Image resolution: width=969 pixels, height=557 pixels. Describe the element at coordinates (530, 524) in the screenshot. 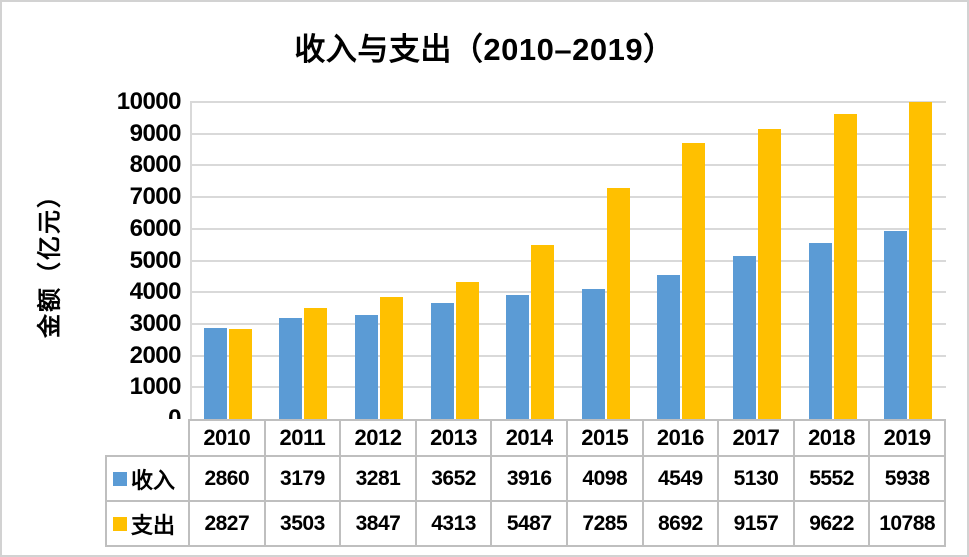

I see `value-cell: 5487` at that location.